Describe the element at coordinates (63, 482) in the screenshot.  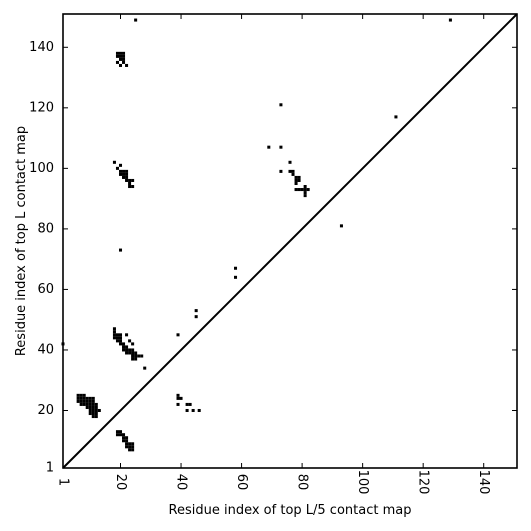
I see `x-tick-label: 1` at that location.